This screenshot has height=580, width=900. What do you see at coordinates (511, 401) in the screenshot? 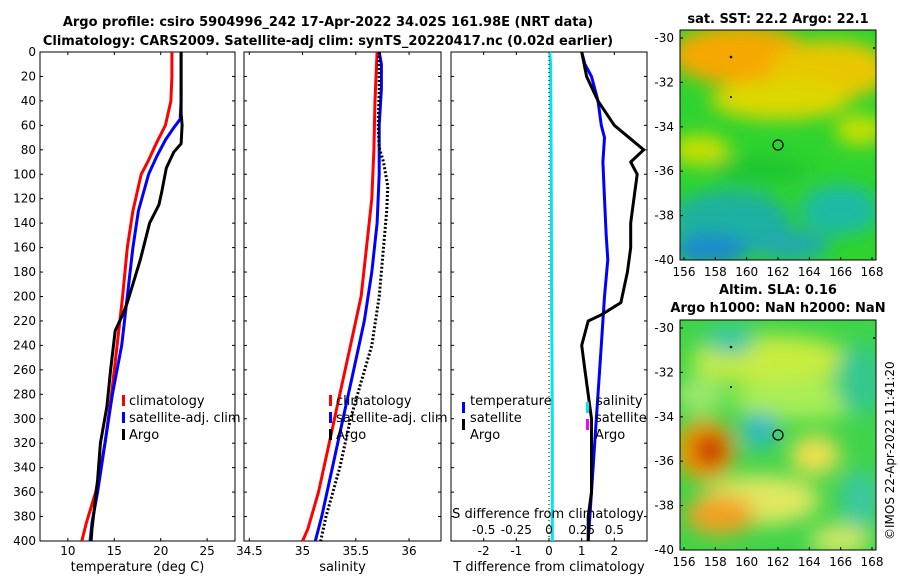
I see `legend-title-temperature: temperature` at bounding box center [511, 401].